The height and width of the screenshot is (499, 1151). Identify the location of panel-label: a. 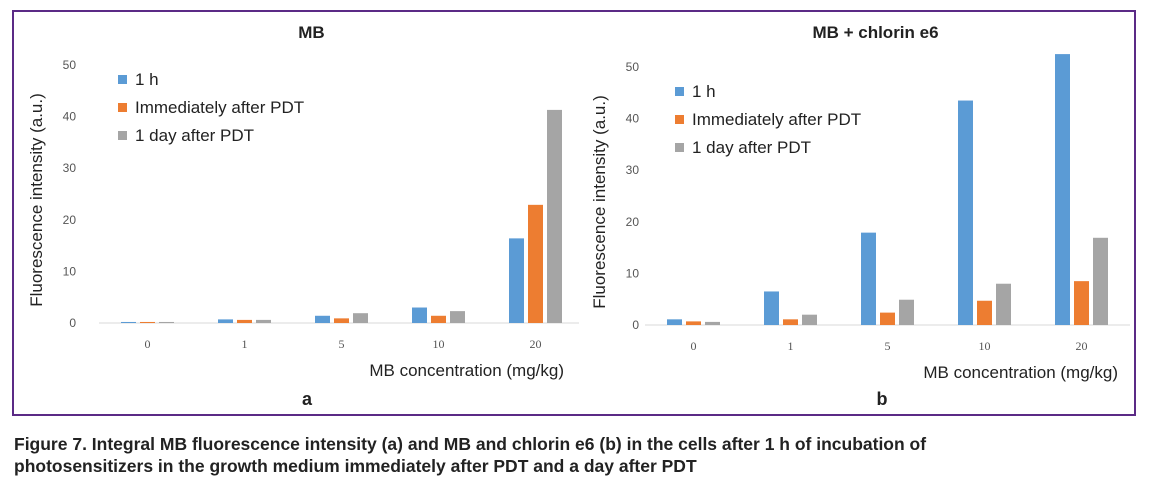
(307, 399).